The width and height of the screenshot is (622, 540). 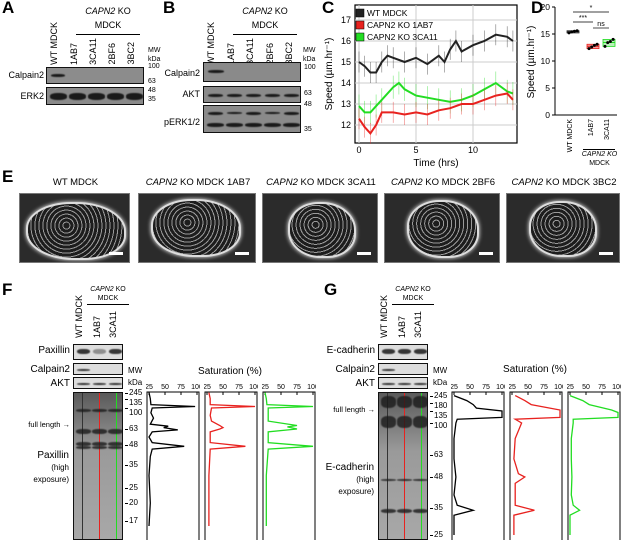 What do you see at coordinates (133, 520) in the screenshot?
I see `mw-mark: 17` at bounding box center [133, 520].